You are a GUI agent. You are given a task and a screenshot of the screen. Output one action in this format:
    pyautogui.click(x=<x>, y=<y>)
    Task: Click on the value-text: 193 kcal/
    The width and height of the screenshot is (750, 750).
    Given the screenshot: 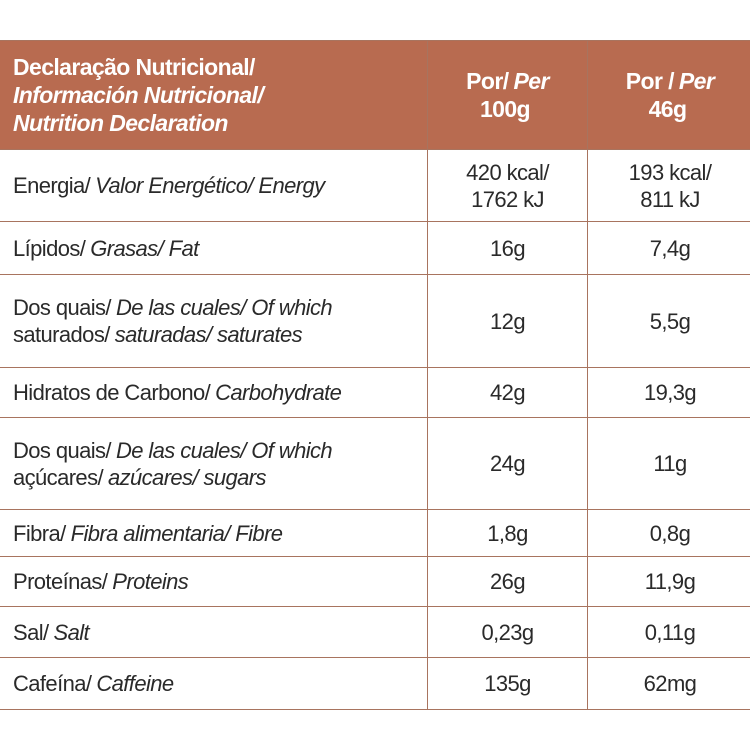 What is the action you would take?
    pyautogui.click(x=670, y=172)
    